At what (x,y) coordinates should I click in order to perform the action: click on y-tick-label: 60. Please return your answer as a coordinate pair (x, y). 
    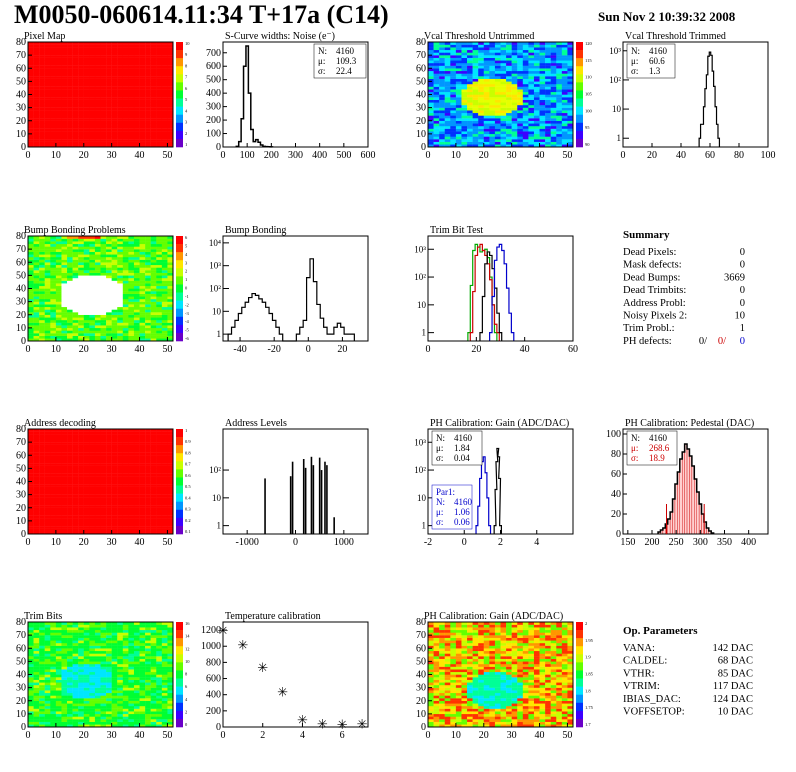
    Looking at the image, I should click on (21, 455).